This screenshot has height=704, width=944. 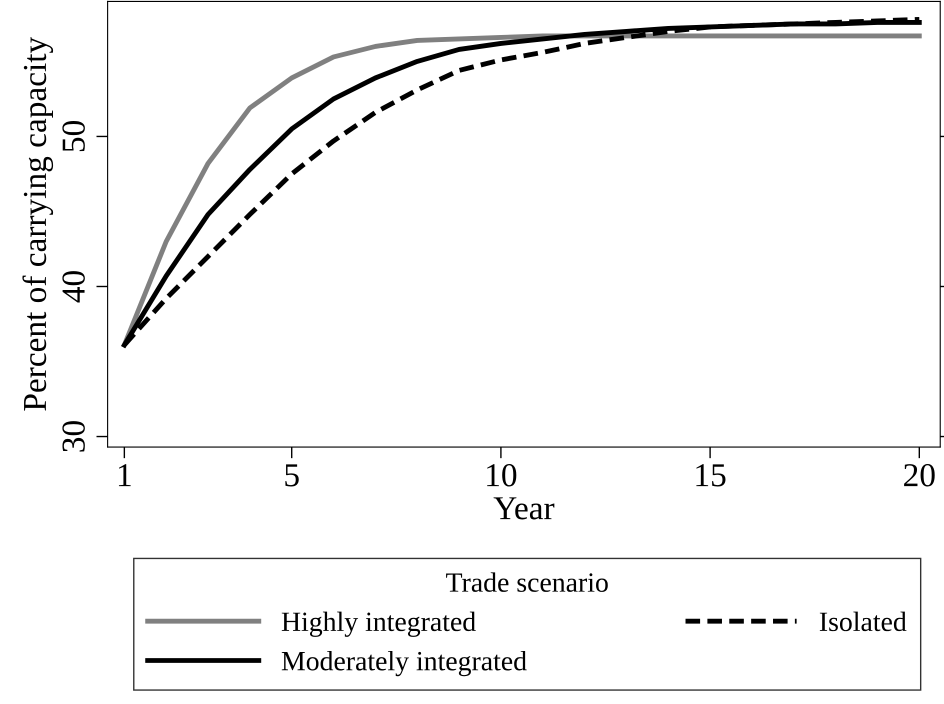 I want to click on x-tick-label: 20, so click(x=919, y=475).